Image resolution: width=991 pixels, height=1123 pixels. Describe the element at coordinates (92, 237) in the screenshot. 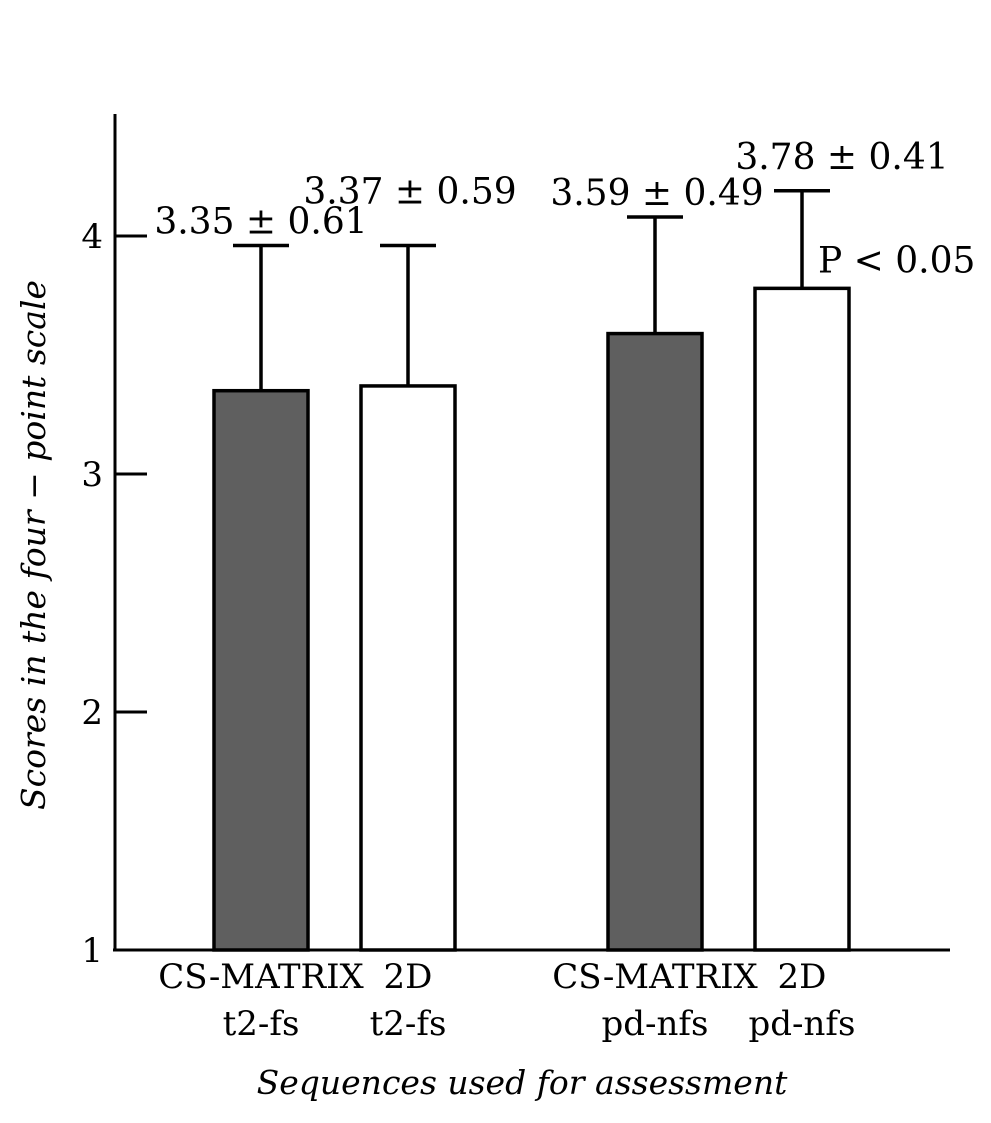

I see `y-tick-label: 4` at that location.